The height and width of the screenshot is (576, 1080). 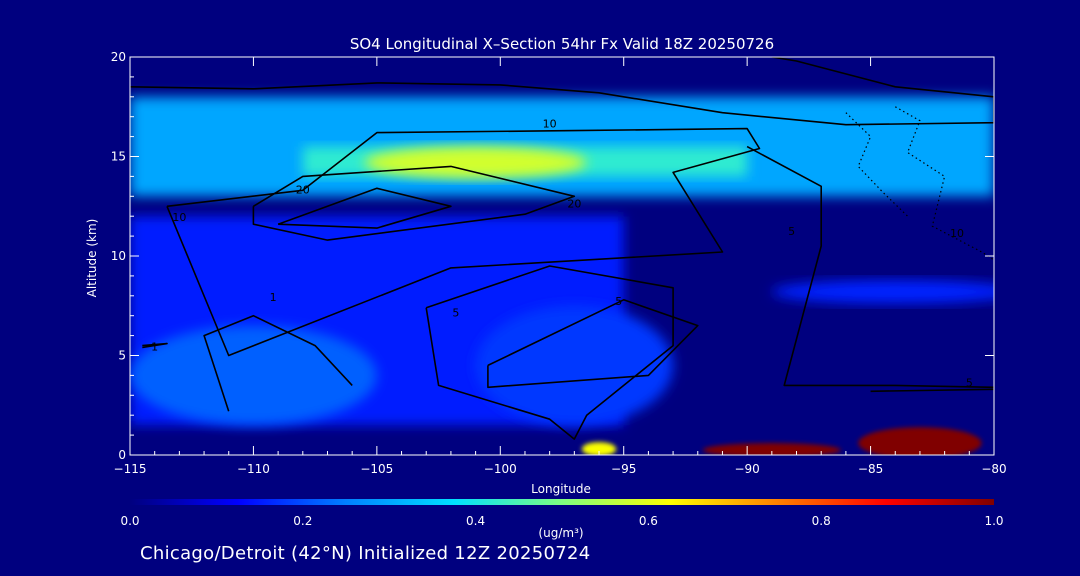 What do you see at coordinates (129, 521) in the screenshot?
I see `colorbar-tick-label: 0.0` at bounding box center [129, 521].